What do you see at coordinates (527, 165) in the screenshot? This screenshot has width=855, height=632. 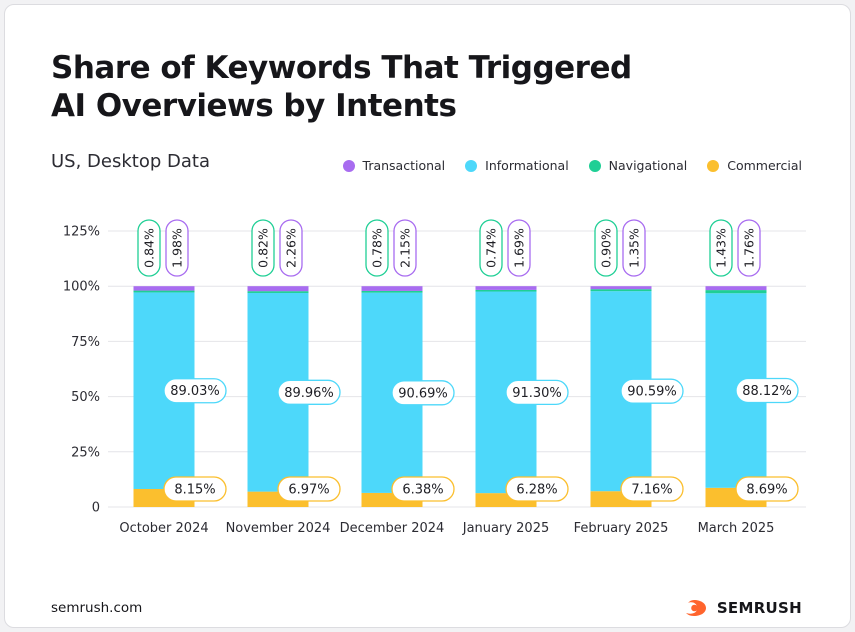 I see `legend-label-informational: Informational` at bounding box center [527, 165].